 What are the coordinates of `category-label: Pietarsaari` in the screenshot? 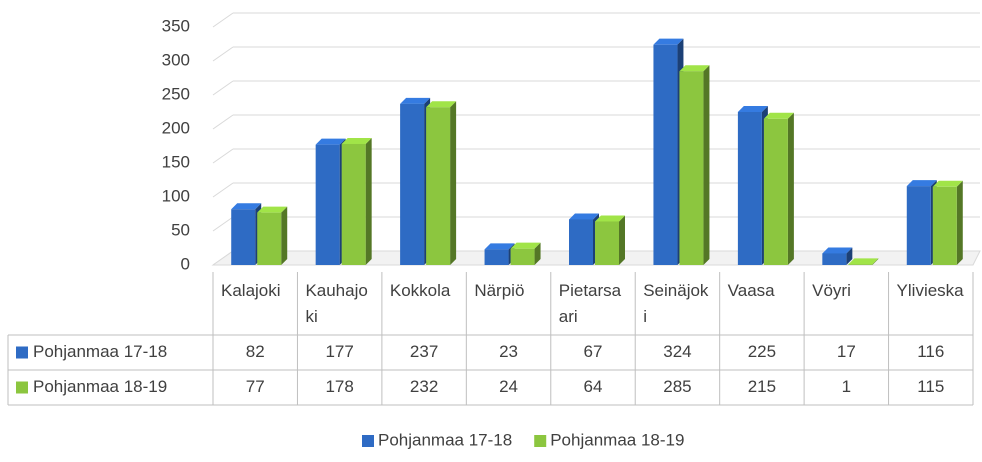 It's located at (590, 303).